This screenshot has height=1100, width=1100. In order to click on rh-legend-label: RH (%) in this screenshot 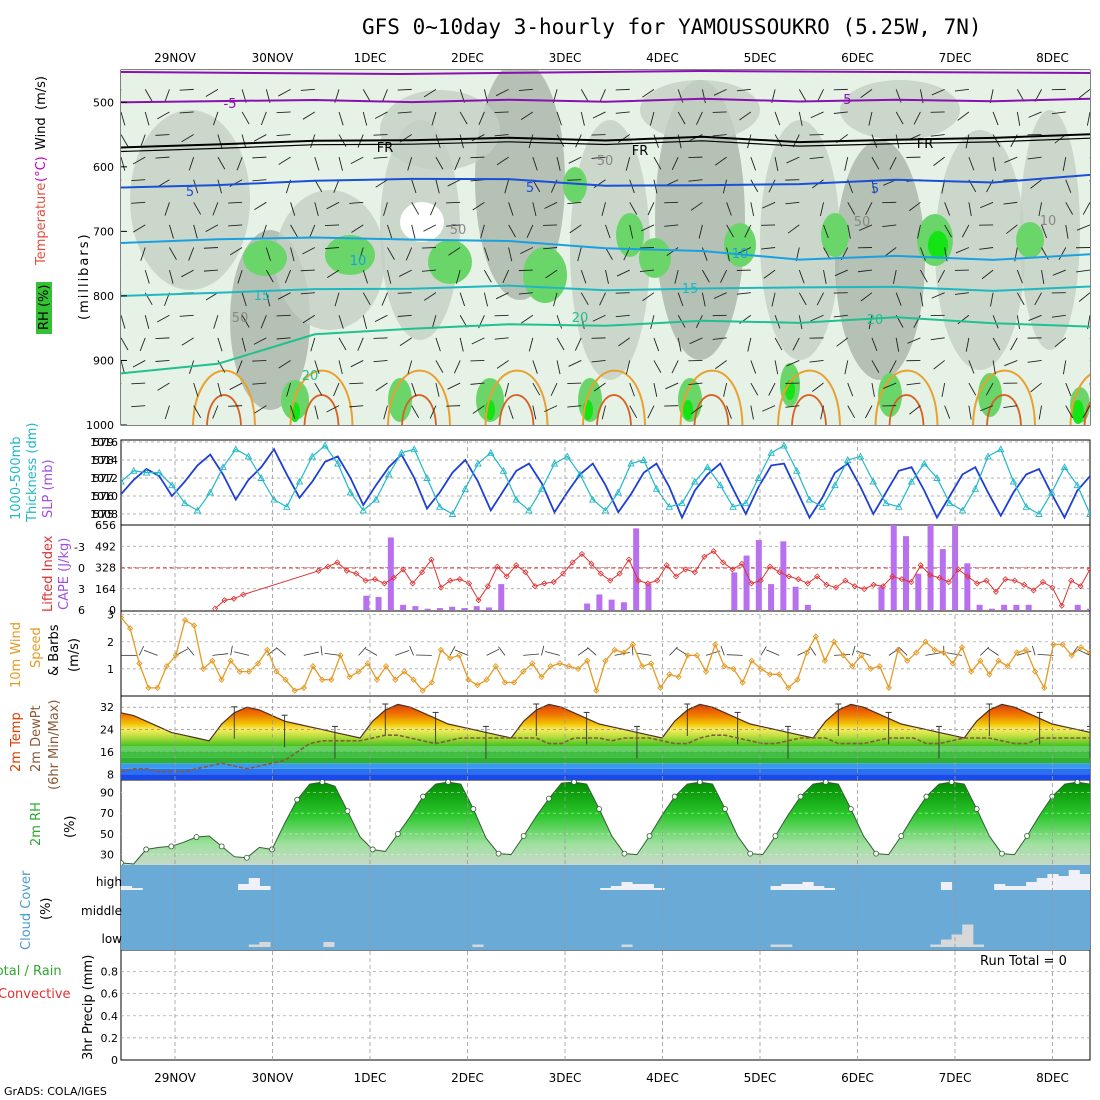, I will do `click(44, 307)`.